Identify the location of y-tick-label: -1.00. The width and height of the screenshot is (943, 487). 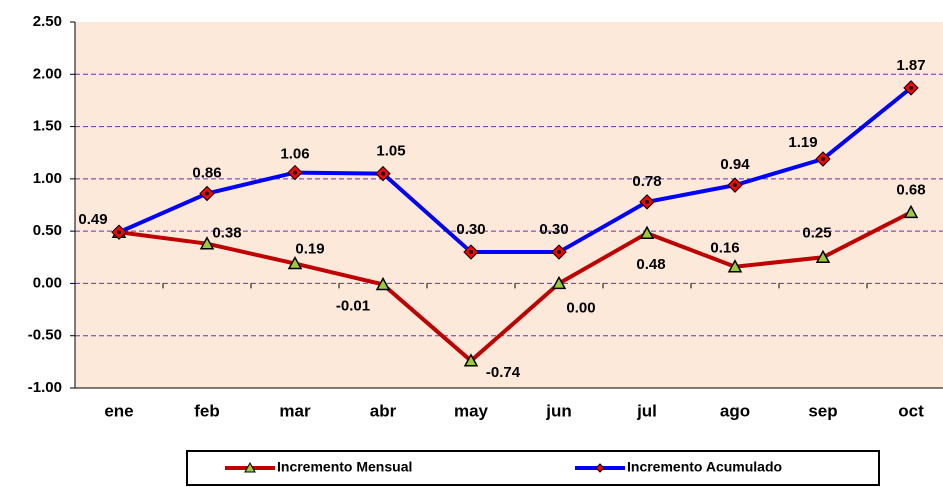
(45, 387).